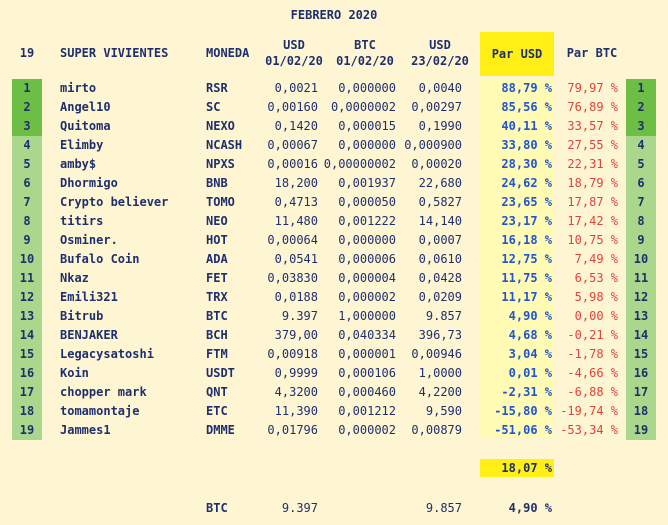 Image resolution: width=668 pixels, height=525 pixels. Describe the element at coordinates (220, 126) in the screenshot. I see `coin-symbol: NEXO` at that location.